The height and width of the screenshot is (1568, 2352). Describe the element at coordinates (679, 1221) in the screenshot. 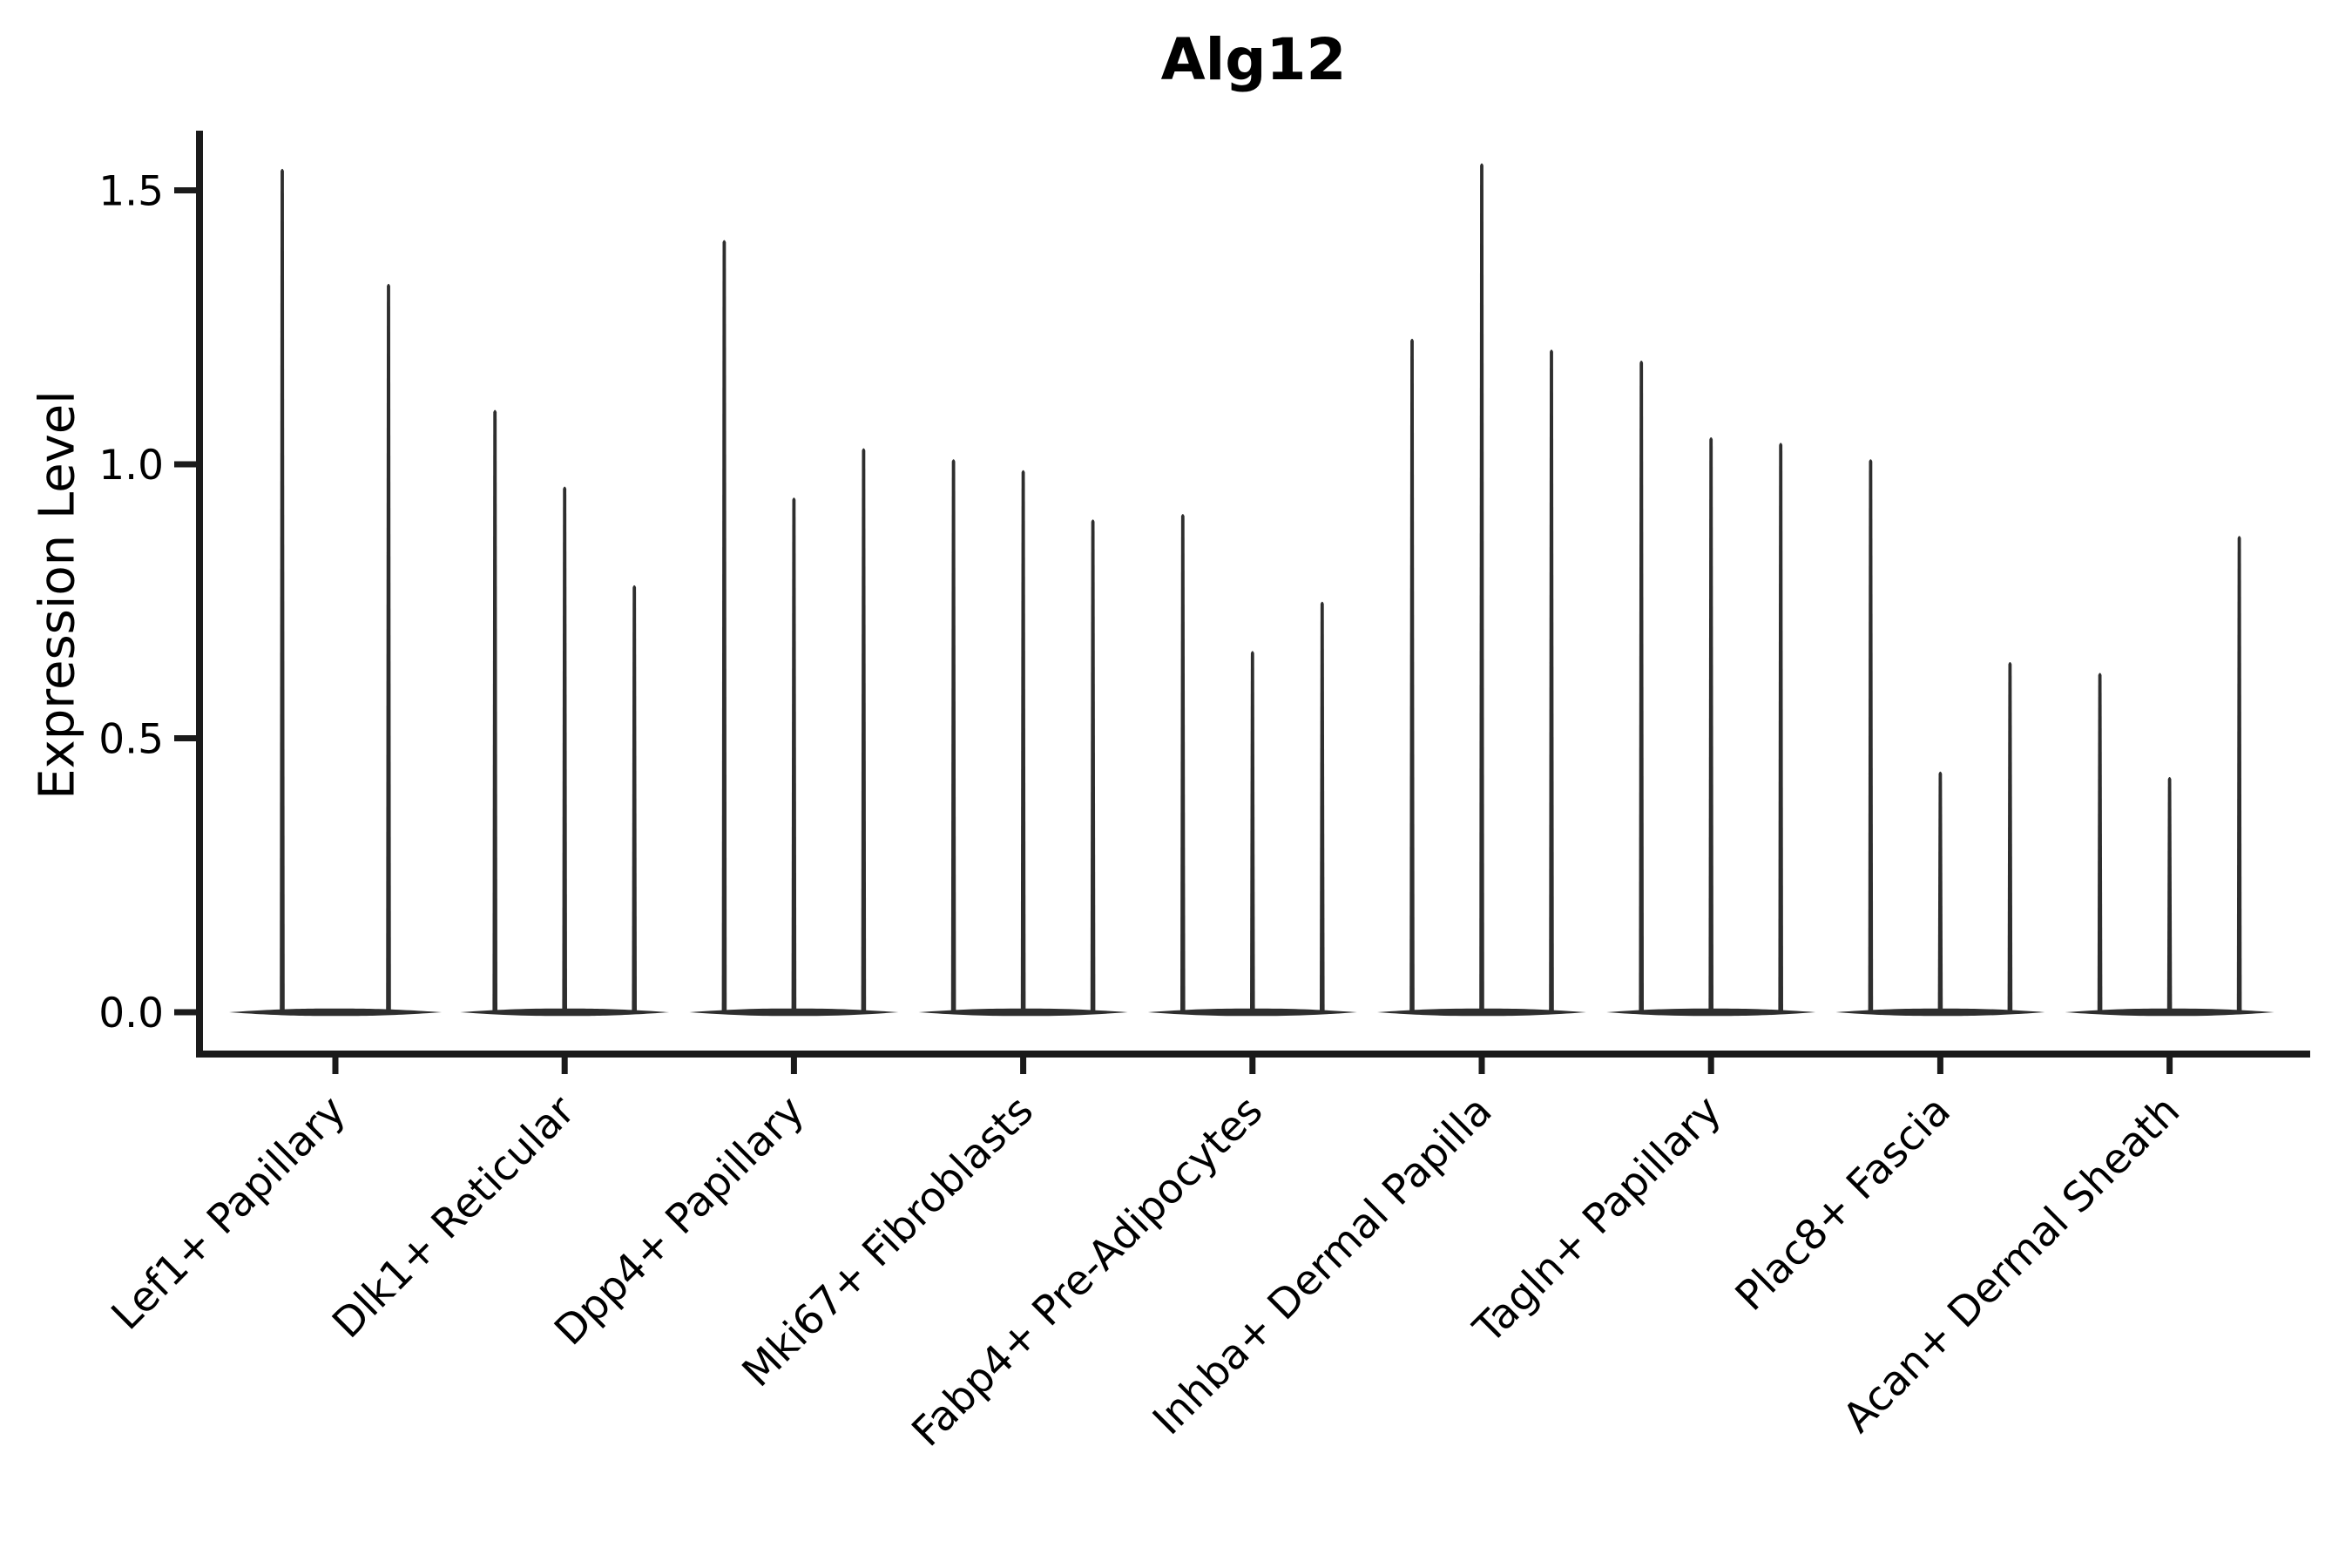

I see `x-tick-label: Dpp4+ Papillary` at that location.